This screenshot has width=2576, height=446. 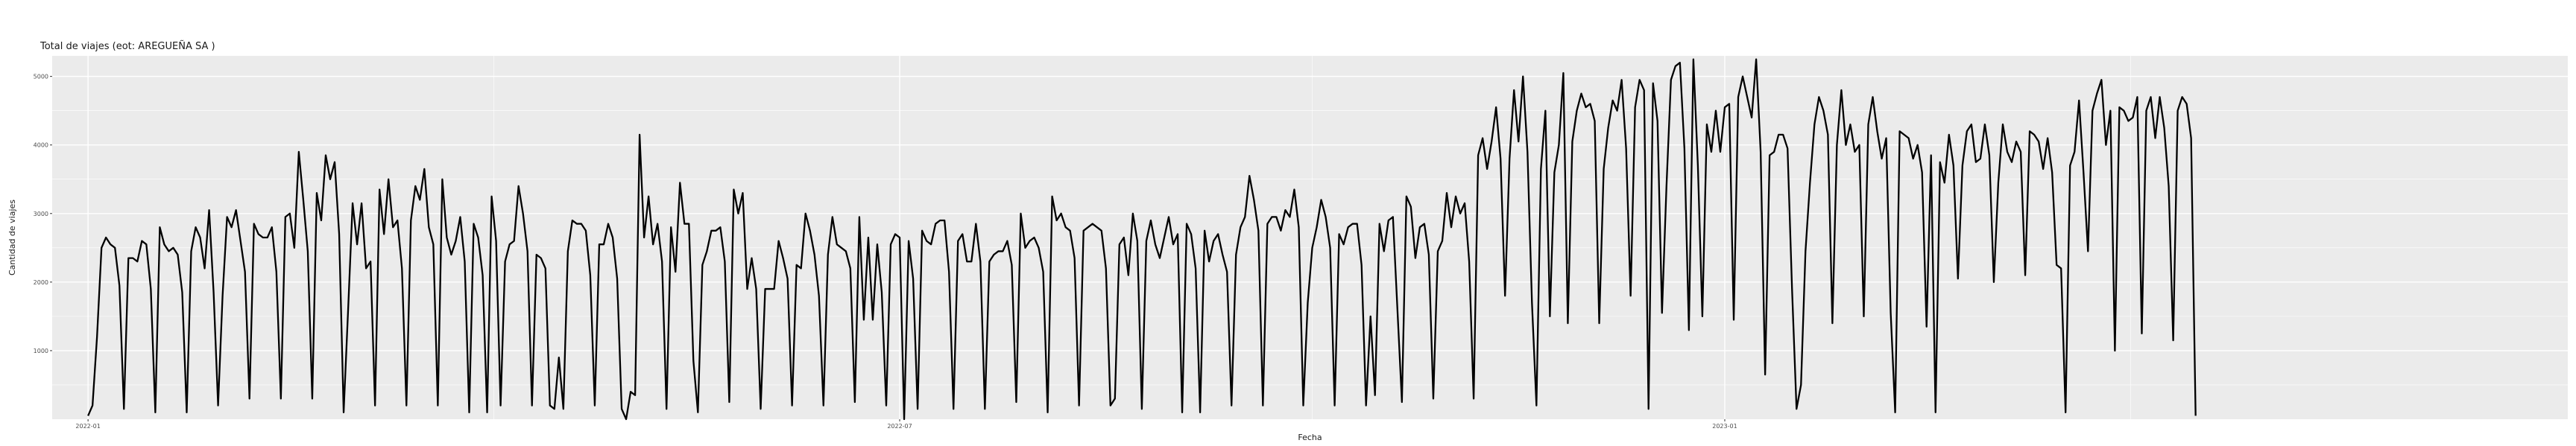 What do you see at coordinates (41, 77) in the screenshot?
I see `y-tick-label: 5000` at bounding box center [41, 77].